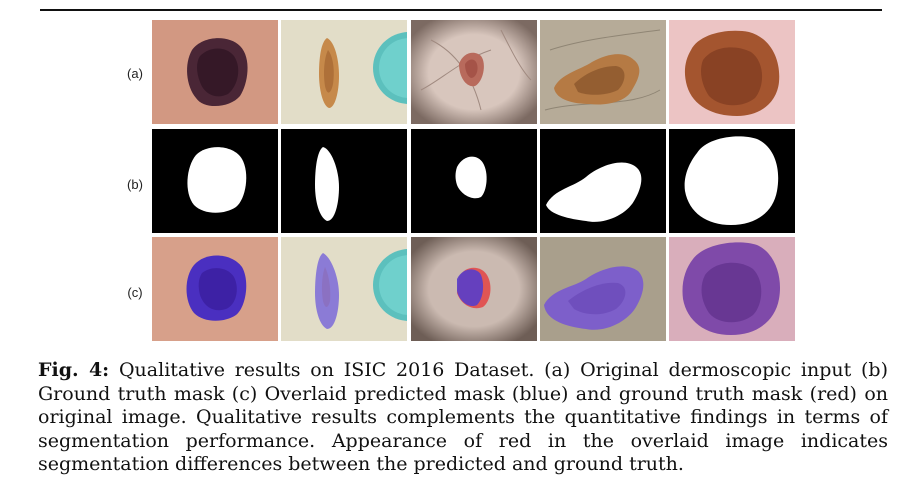  Describe the element at coordinates (732, 181) in the screenshot. I see `mask-b5` at that location.